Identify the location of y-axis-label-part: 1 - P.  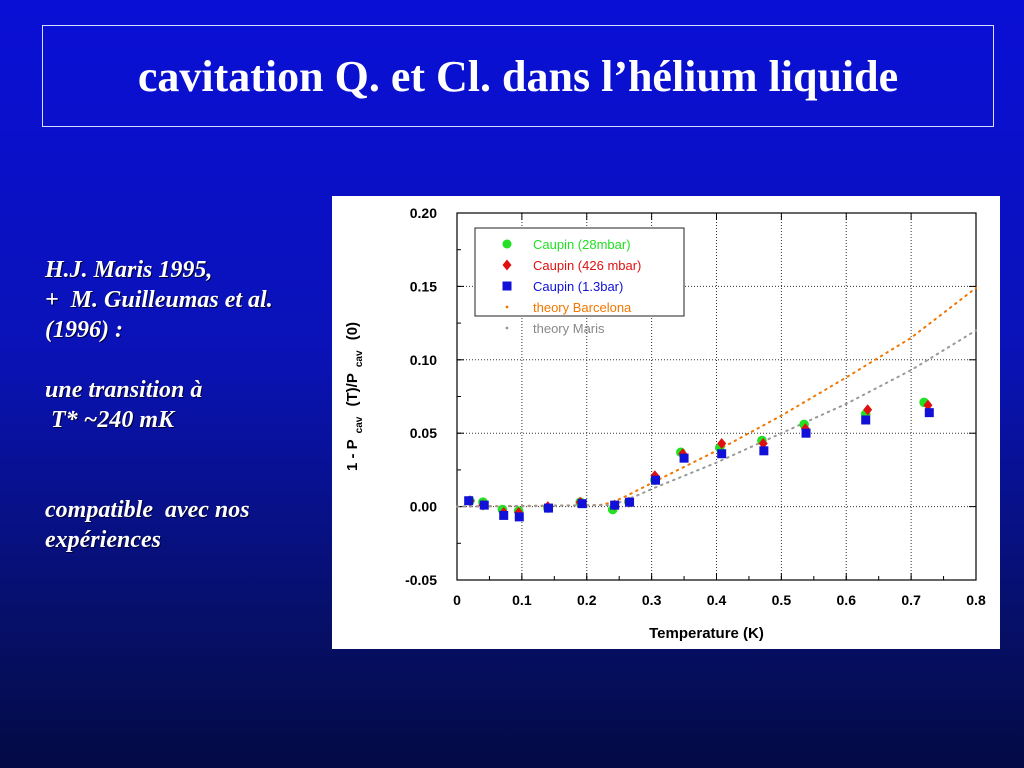
(352, 455).